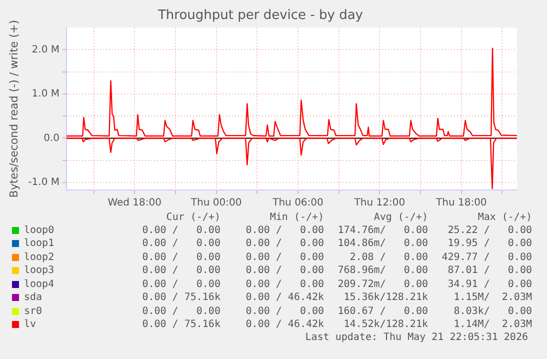 The image size is (547, 359). I want to click on x-tick-label: Thu 00:00, so click(216, 203).